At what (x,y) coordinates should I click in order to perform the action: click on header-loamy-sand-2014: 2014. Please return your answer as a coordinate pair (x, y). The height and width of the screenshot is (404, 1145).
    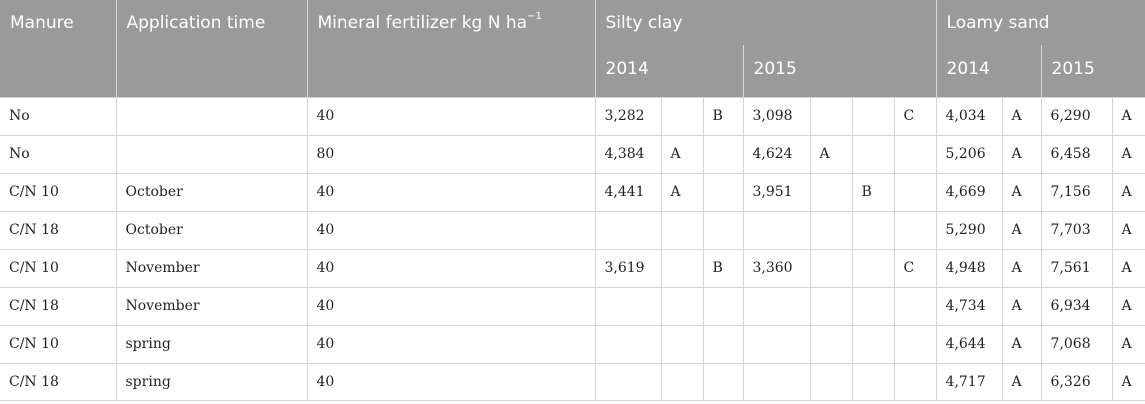
    Looking at the image, I should click on (988, 71).